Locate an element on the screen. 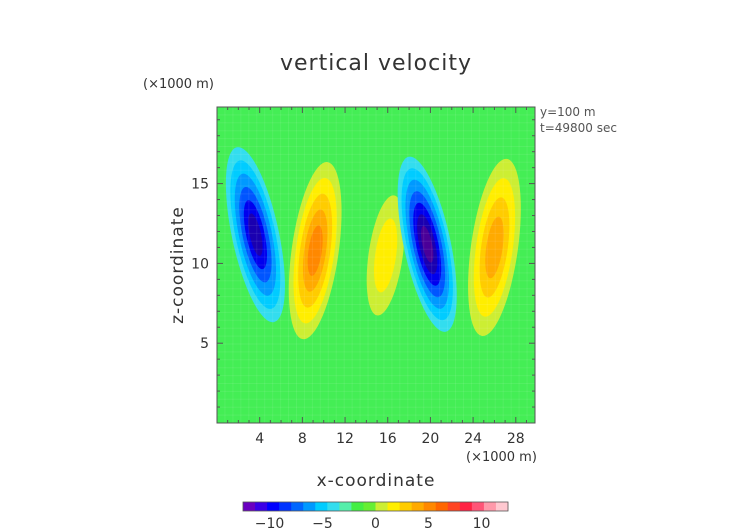 Image resolution: width=752 pixels, height=532 pixels. colorbar-tick-label: 10 is located at coordinates (482, 524).